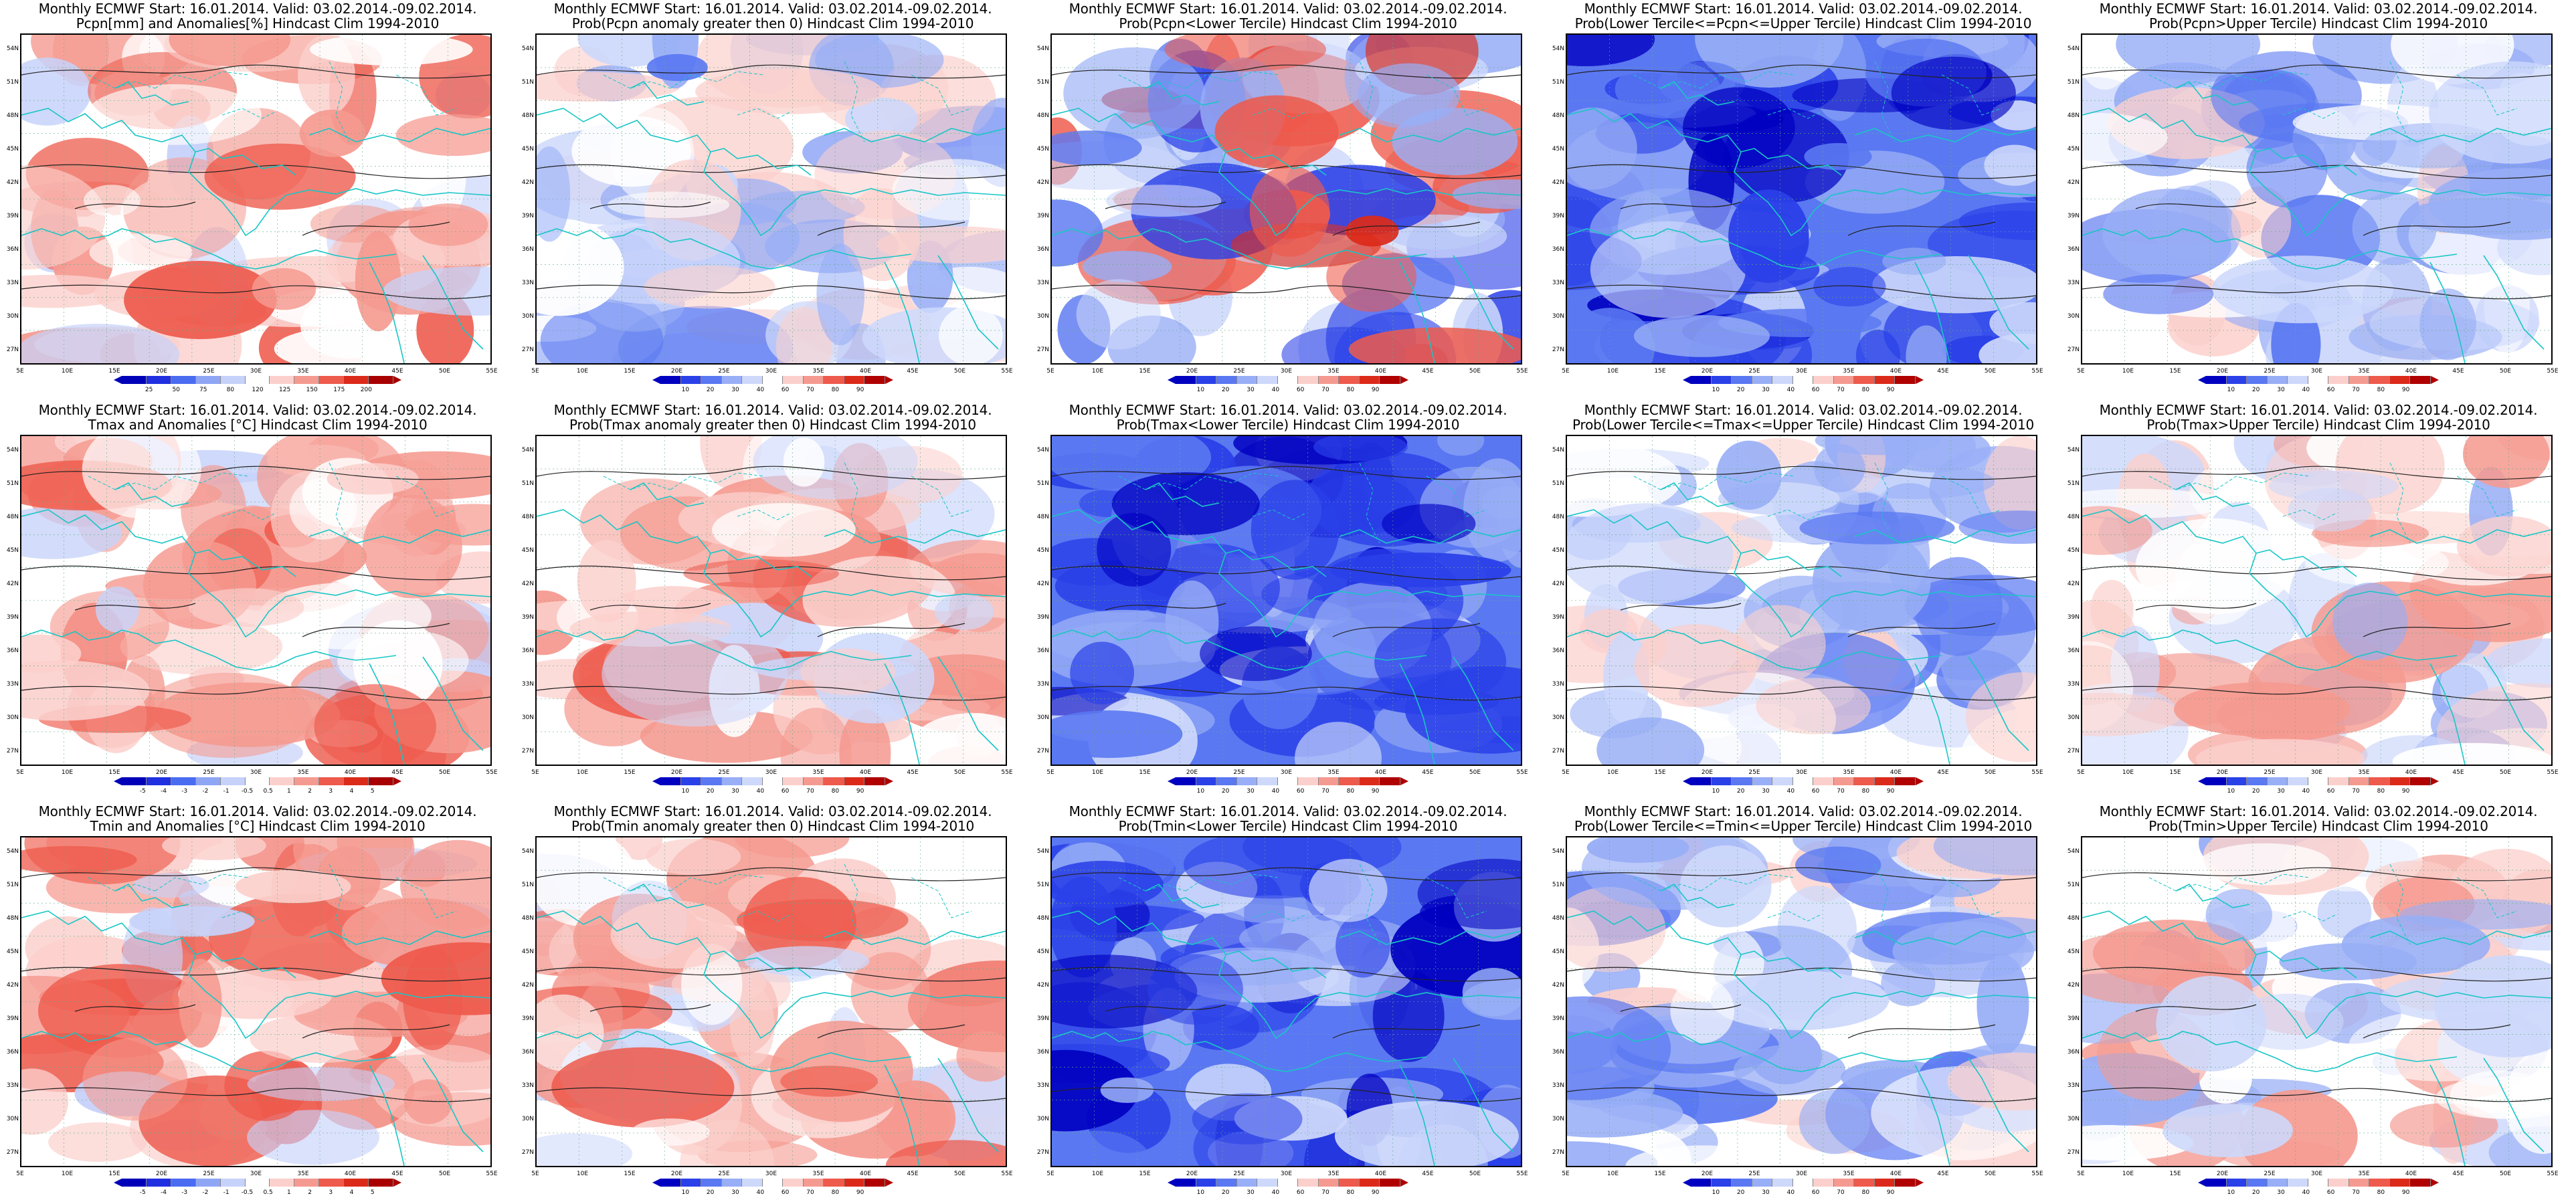 This screenshot has width=2576, height=1204. Describe the element at coordinates (331, 791) in the screenshot. I see `colorbar-tick-label: 3` at that location.